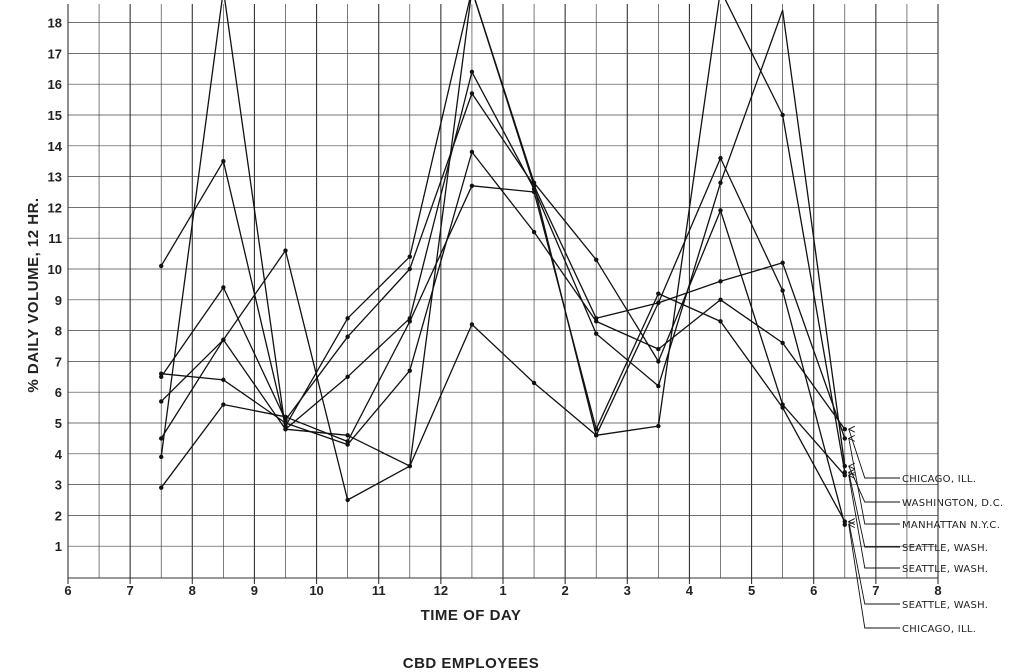 The height and width of the screenshot is (672, 1013). Describe the element at coordinates (58, 361) in the screenshot. I see `y-tick-label: 7` at that location.